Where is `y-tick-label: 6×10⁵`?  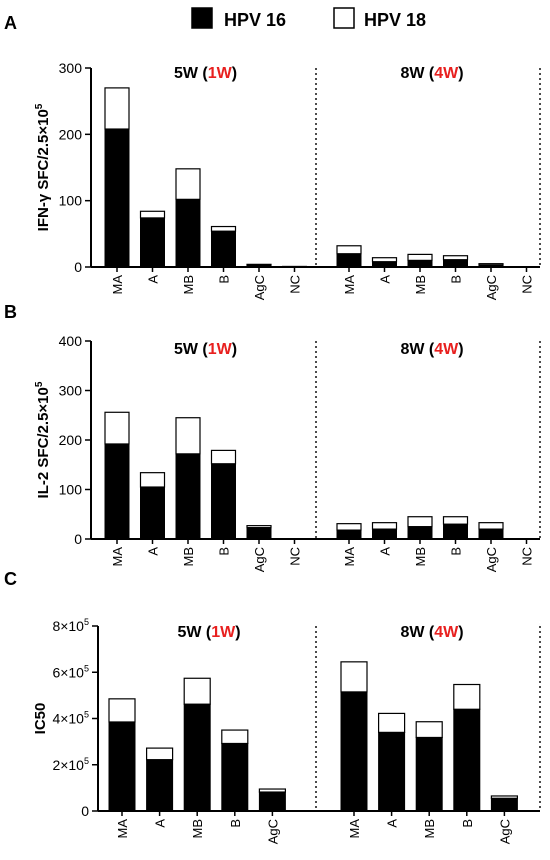 y-tick-label: 6×10⁵ is located at coordinates (70, 671).